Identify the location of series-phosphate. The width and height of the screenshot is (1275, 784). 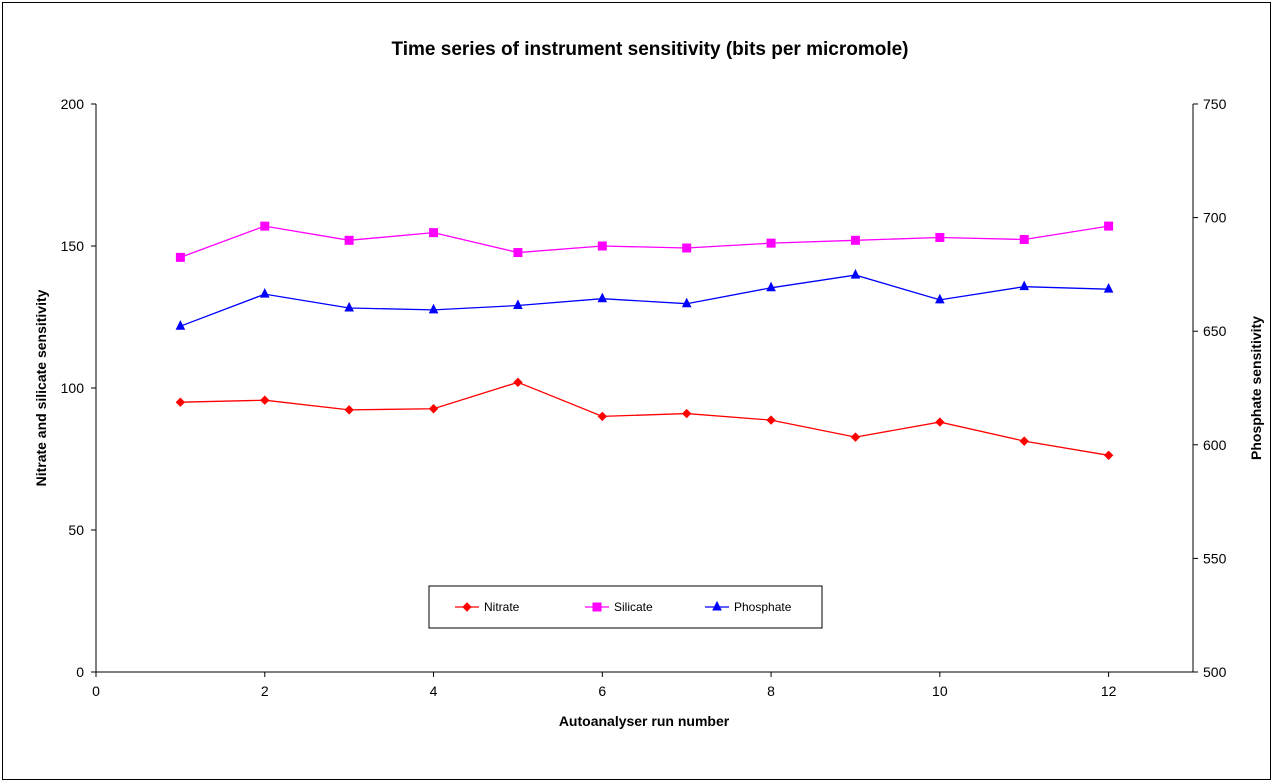
(644, 299).